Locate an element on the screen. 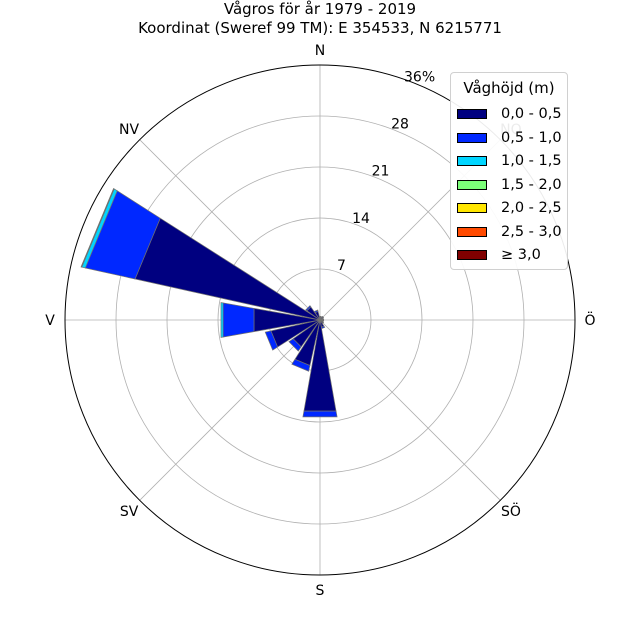  legend-label: 1,5 - 2,0 is located at coordinates (531, 184).